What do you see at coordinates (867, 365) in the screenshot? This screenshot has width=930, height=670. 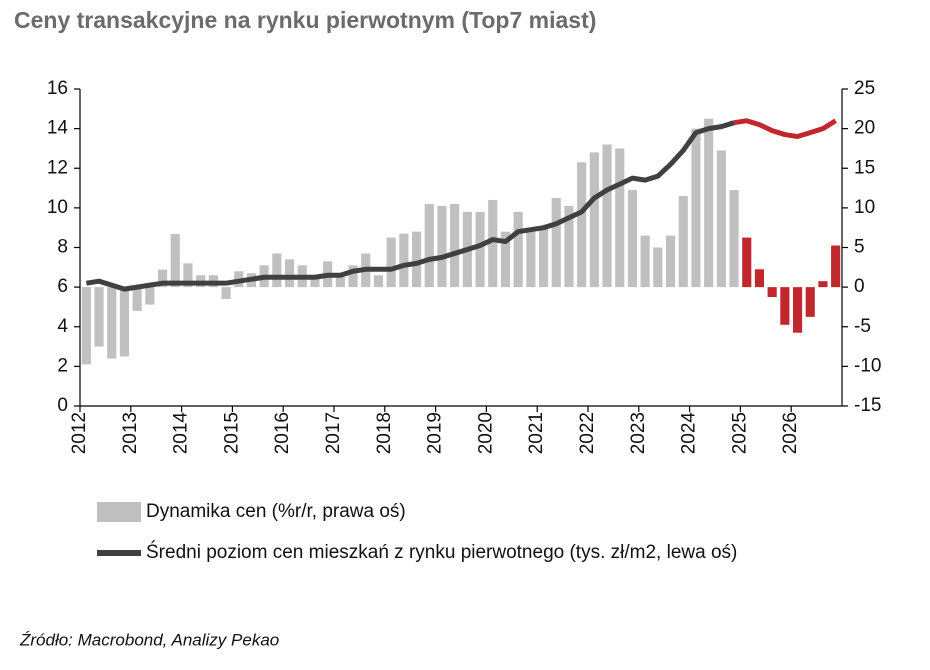 I see `y2-tick-label: -10` at bounding box center [867, 365].